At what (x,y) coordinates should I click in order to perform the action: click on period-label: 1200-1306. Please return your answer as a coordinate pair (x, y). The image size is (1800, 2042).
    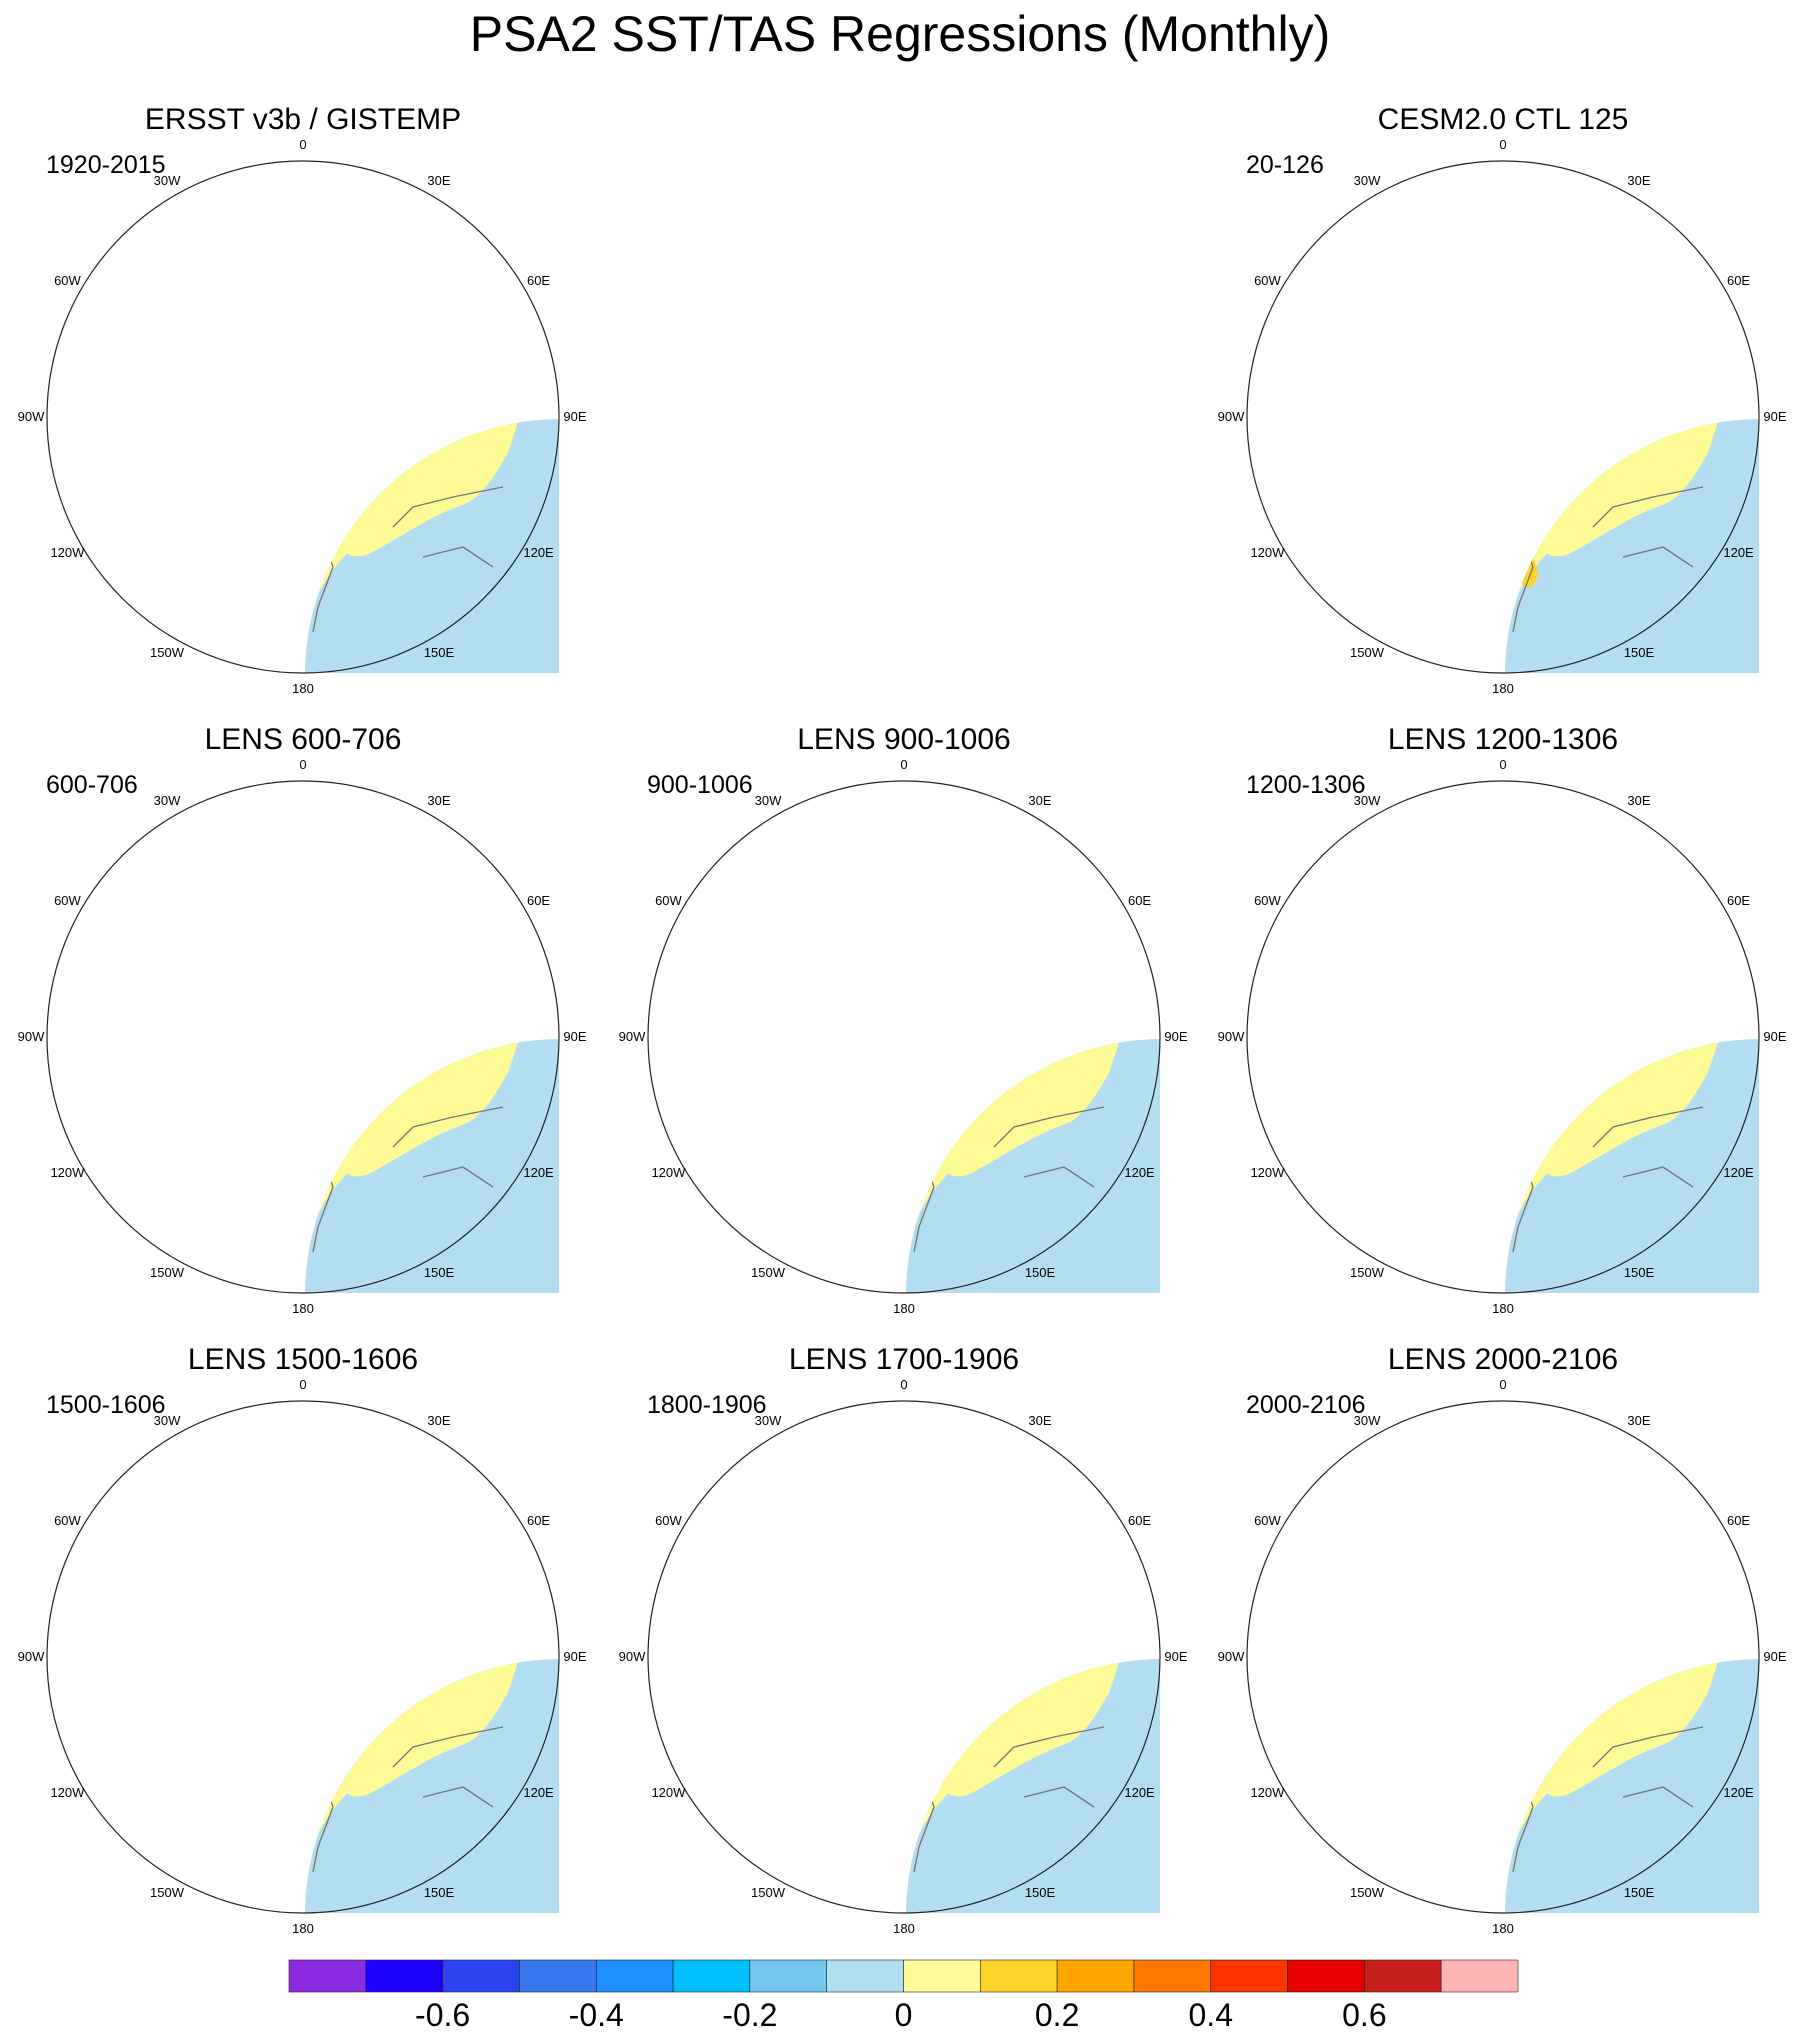
    Looking at the image, I should click on (1306, 785).